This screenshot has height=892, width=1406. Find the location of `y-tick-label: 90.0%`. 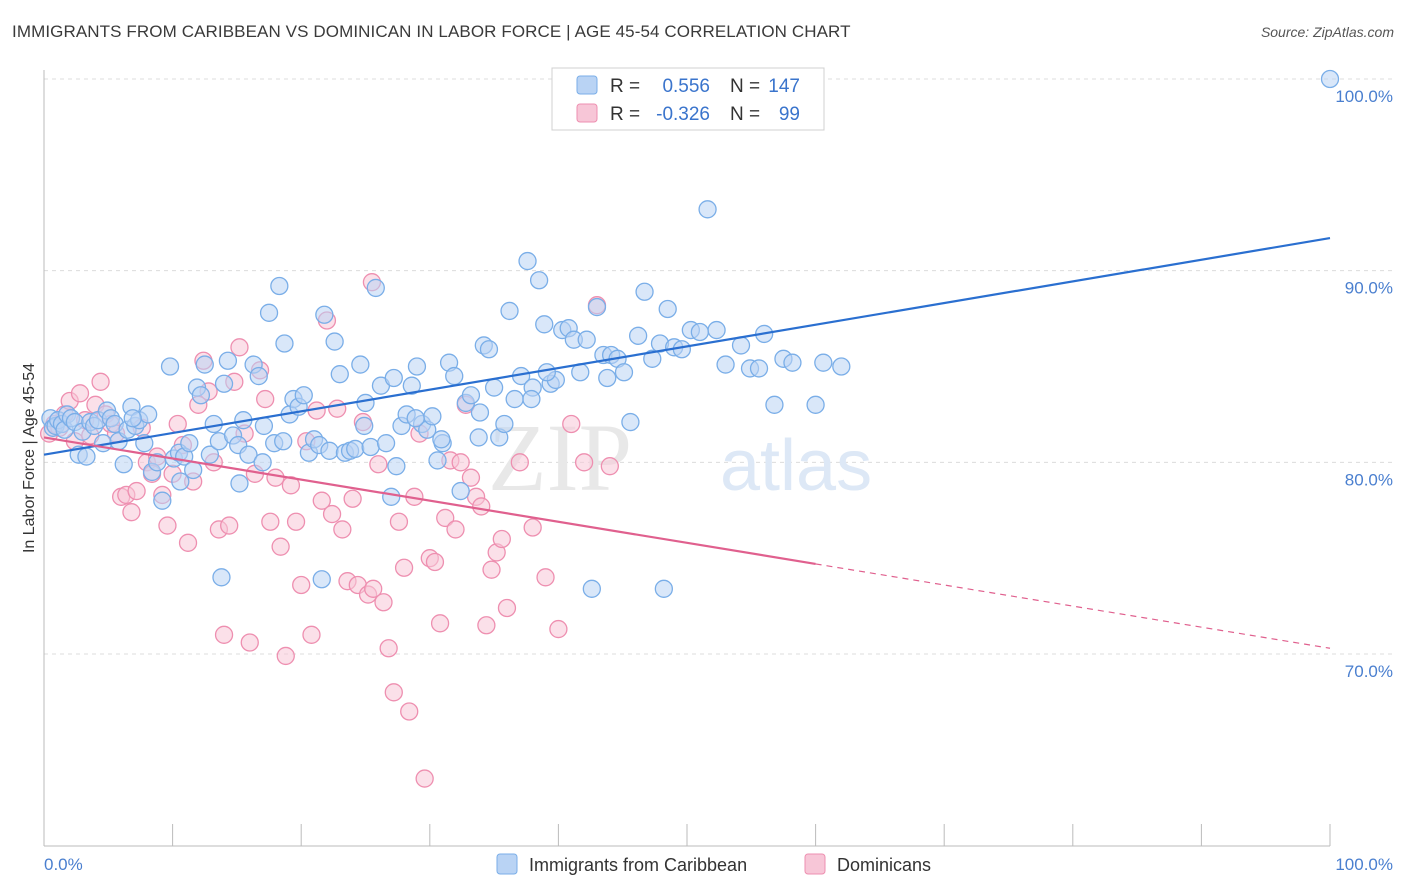

y-tick-label: 90.0% is located at coordinates (1369, 288).